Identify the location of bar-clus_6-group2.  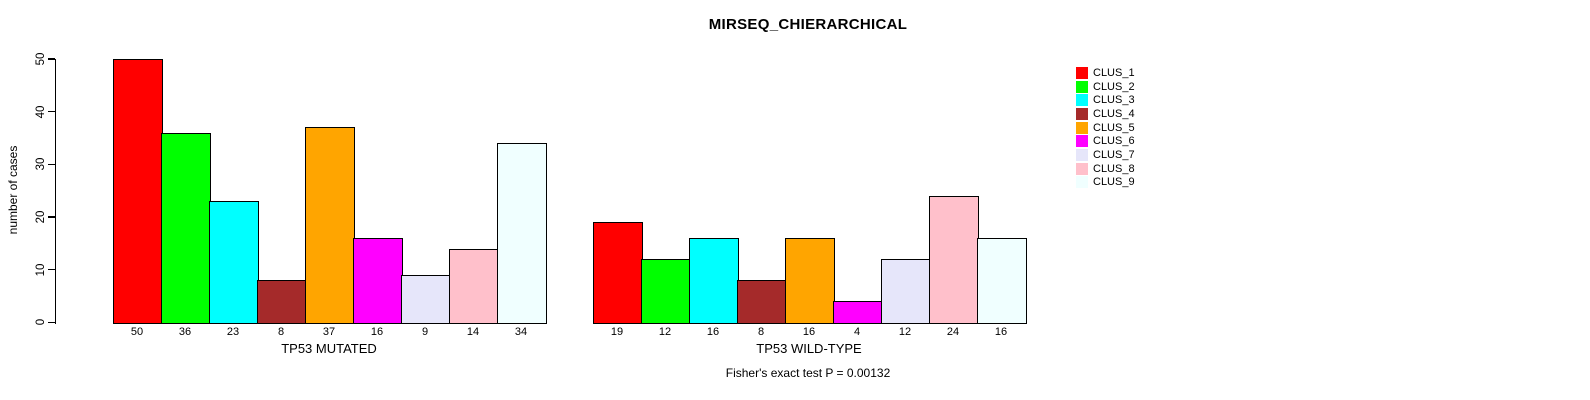
(858, 312).